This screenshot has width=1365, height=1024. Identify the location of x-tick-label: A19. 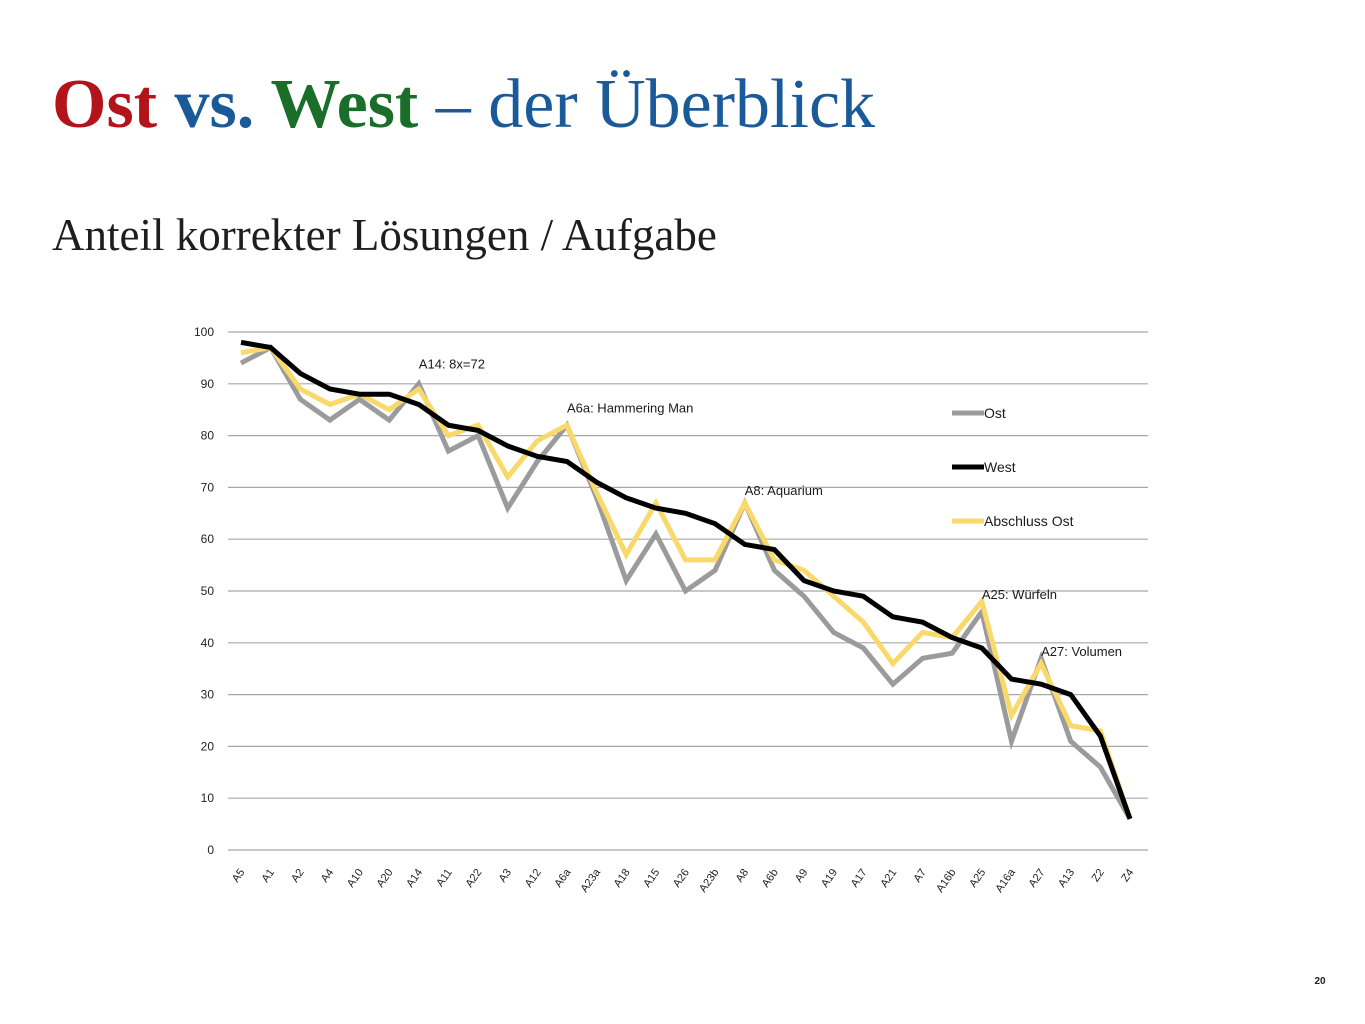
(829, 878).